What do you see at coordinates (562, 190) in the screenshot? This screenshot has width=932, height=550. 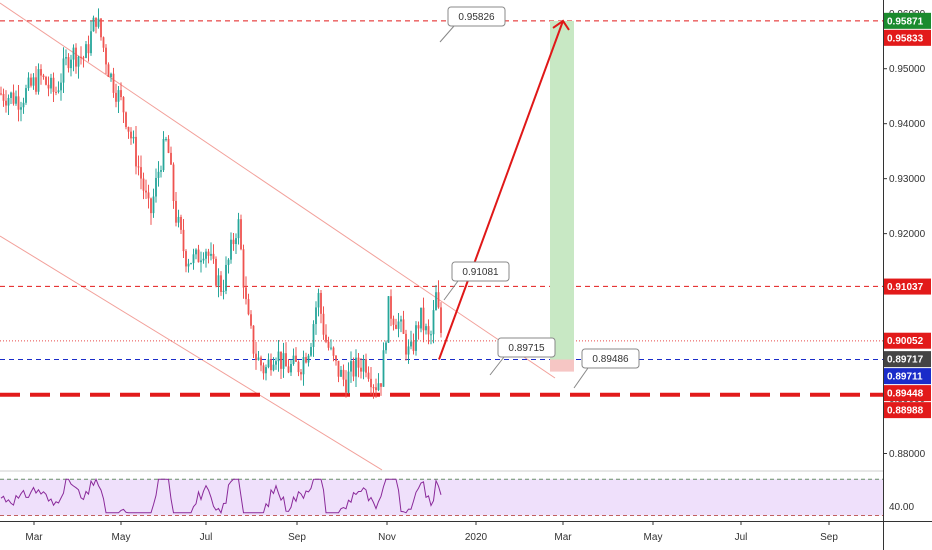 I see `position-profit-zone` at bounding box center [562, 190].